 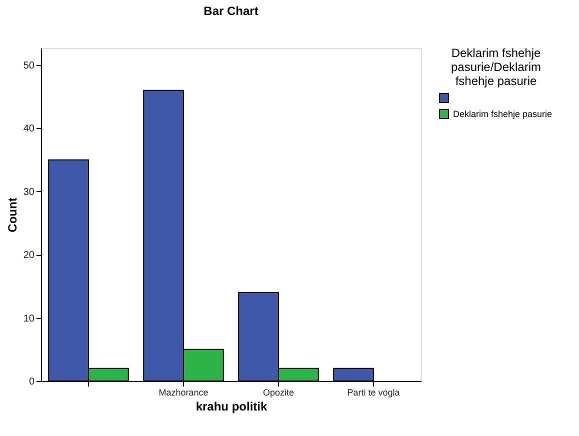 What do you see at coordinates (278, 393) in the screenshot?
I see `x-tick-label: Opozite` at bounding box center [278, 393].